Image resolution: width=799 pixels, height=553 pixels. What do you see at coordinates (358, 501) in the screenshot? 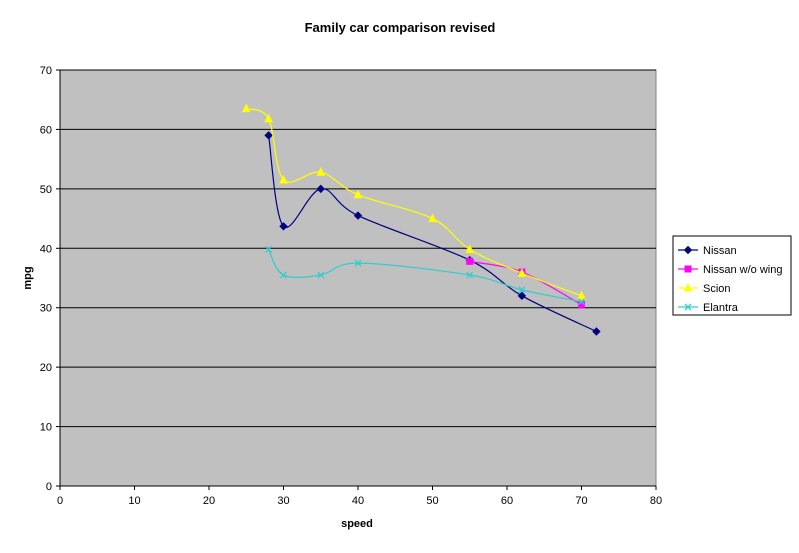
I see `x-tick-label-4: 40` at bounding box center [358, 501].